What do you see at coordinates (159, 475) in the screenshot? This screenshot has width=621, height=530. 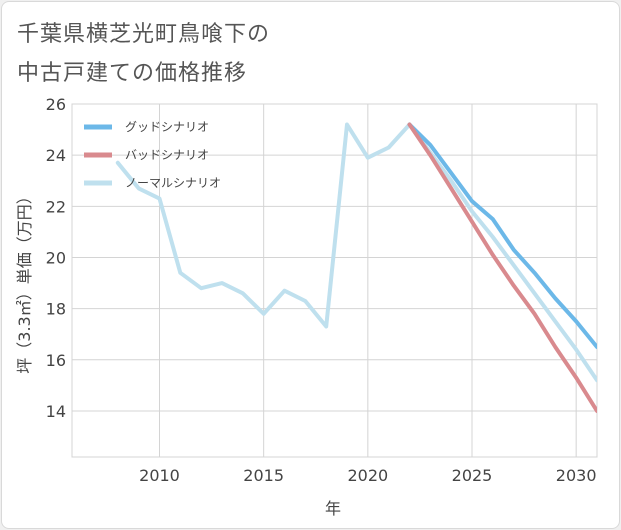 I see `x-tick-label: 2010` at bounding box center [159, 475].